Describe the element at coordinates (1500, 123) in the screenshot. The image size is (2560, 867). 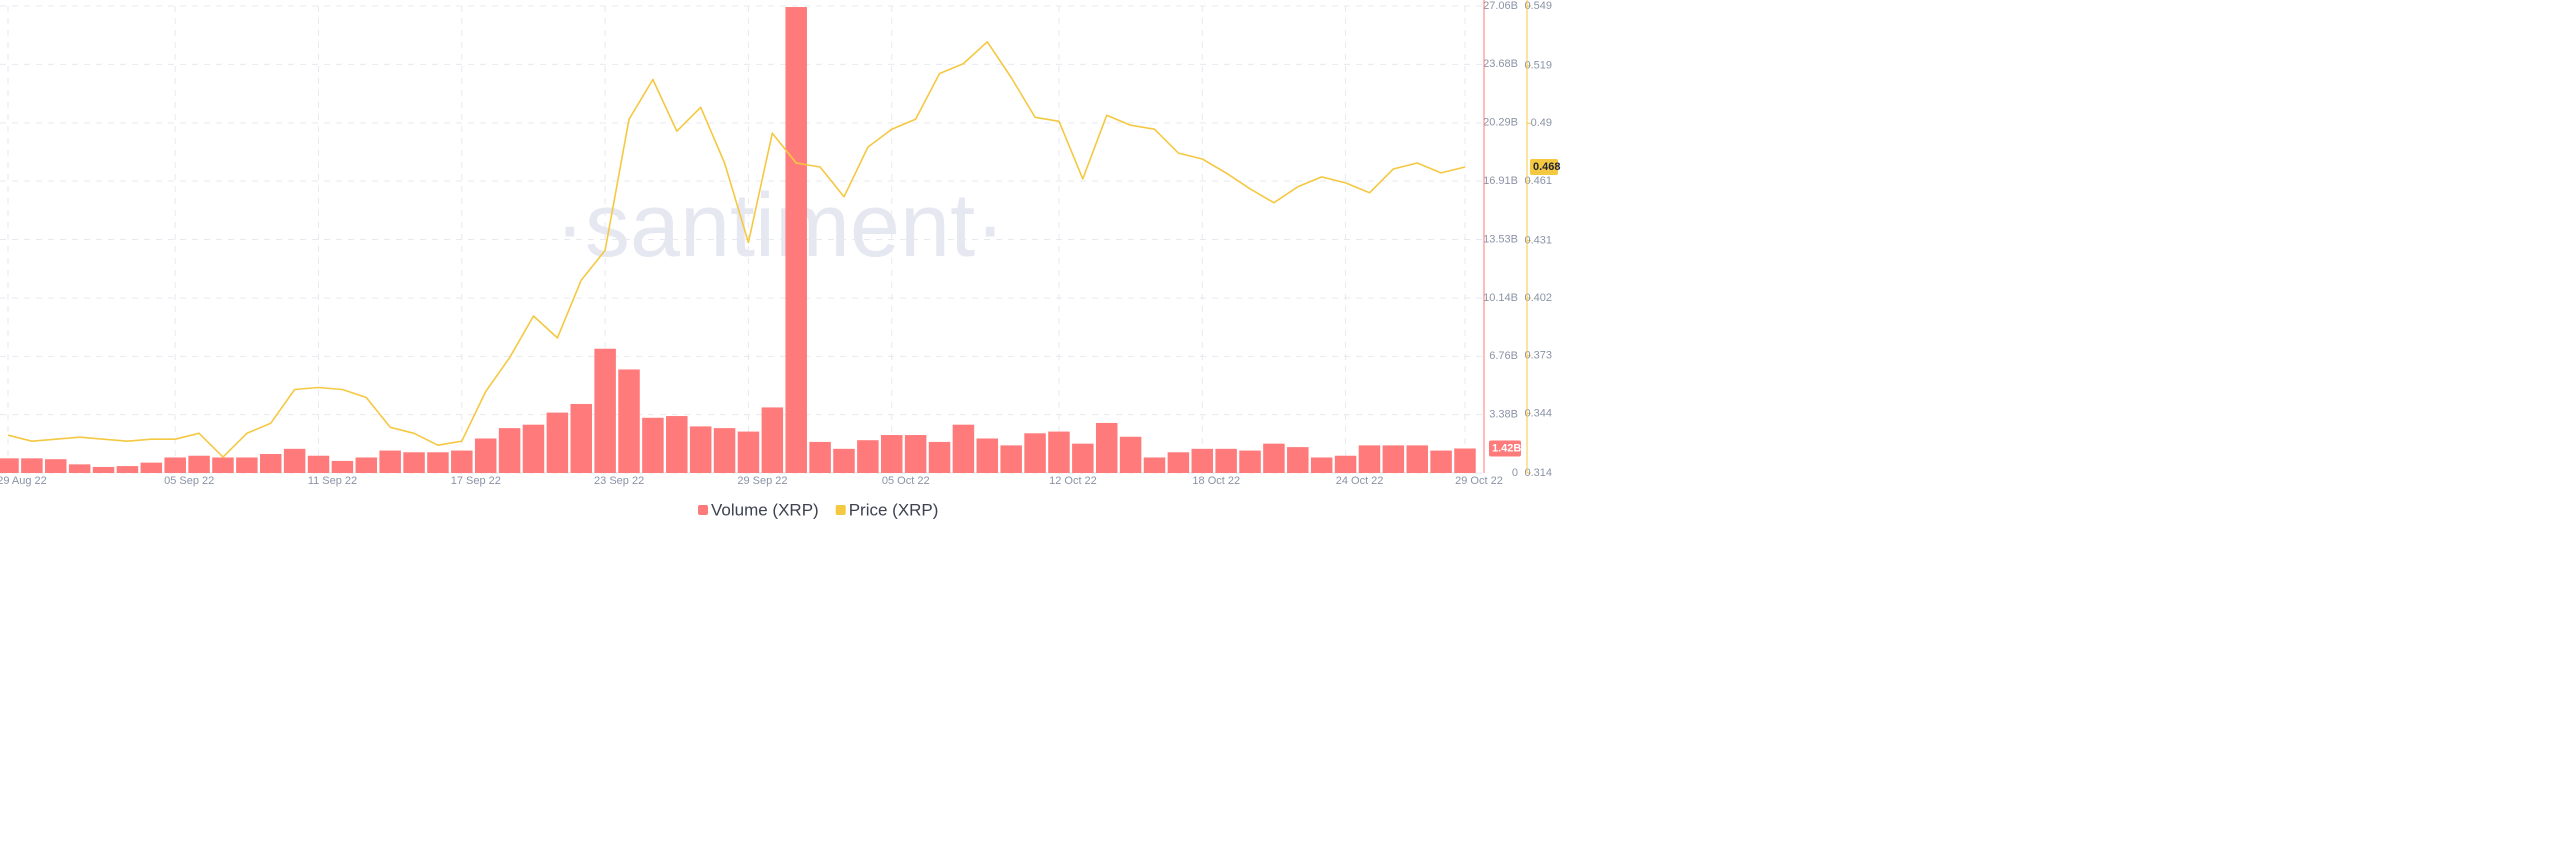
I see `y-tick-label: 20.29B` at that location.